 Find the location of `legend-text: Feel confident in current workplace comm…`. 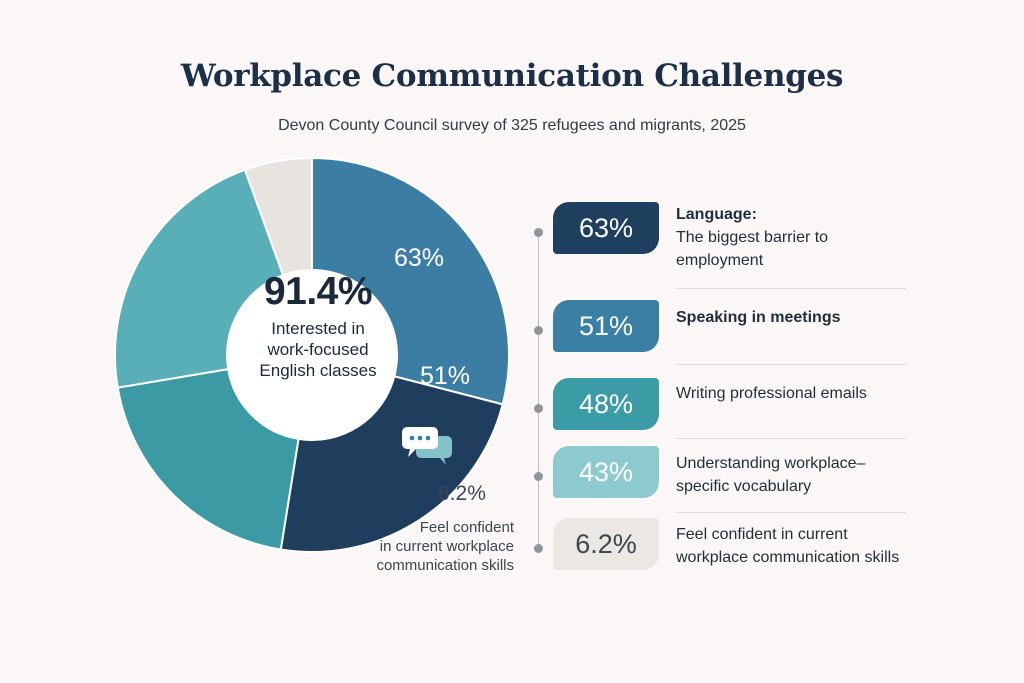

legend-text: Feel confident in current workplace comm… is located at coordinates (801, 546).